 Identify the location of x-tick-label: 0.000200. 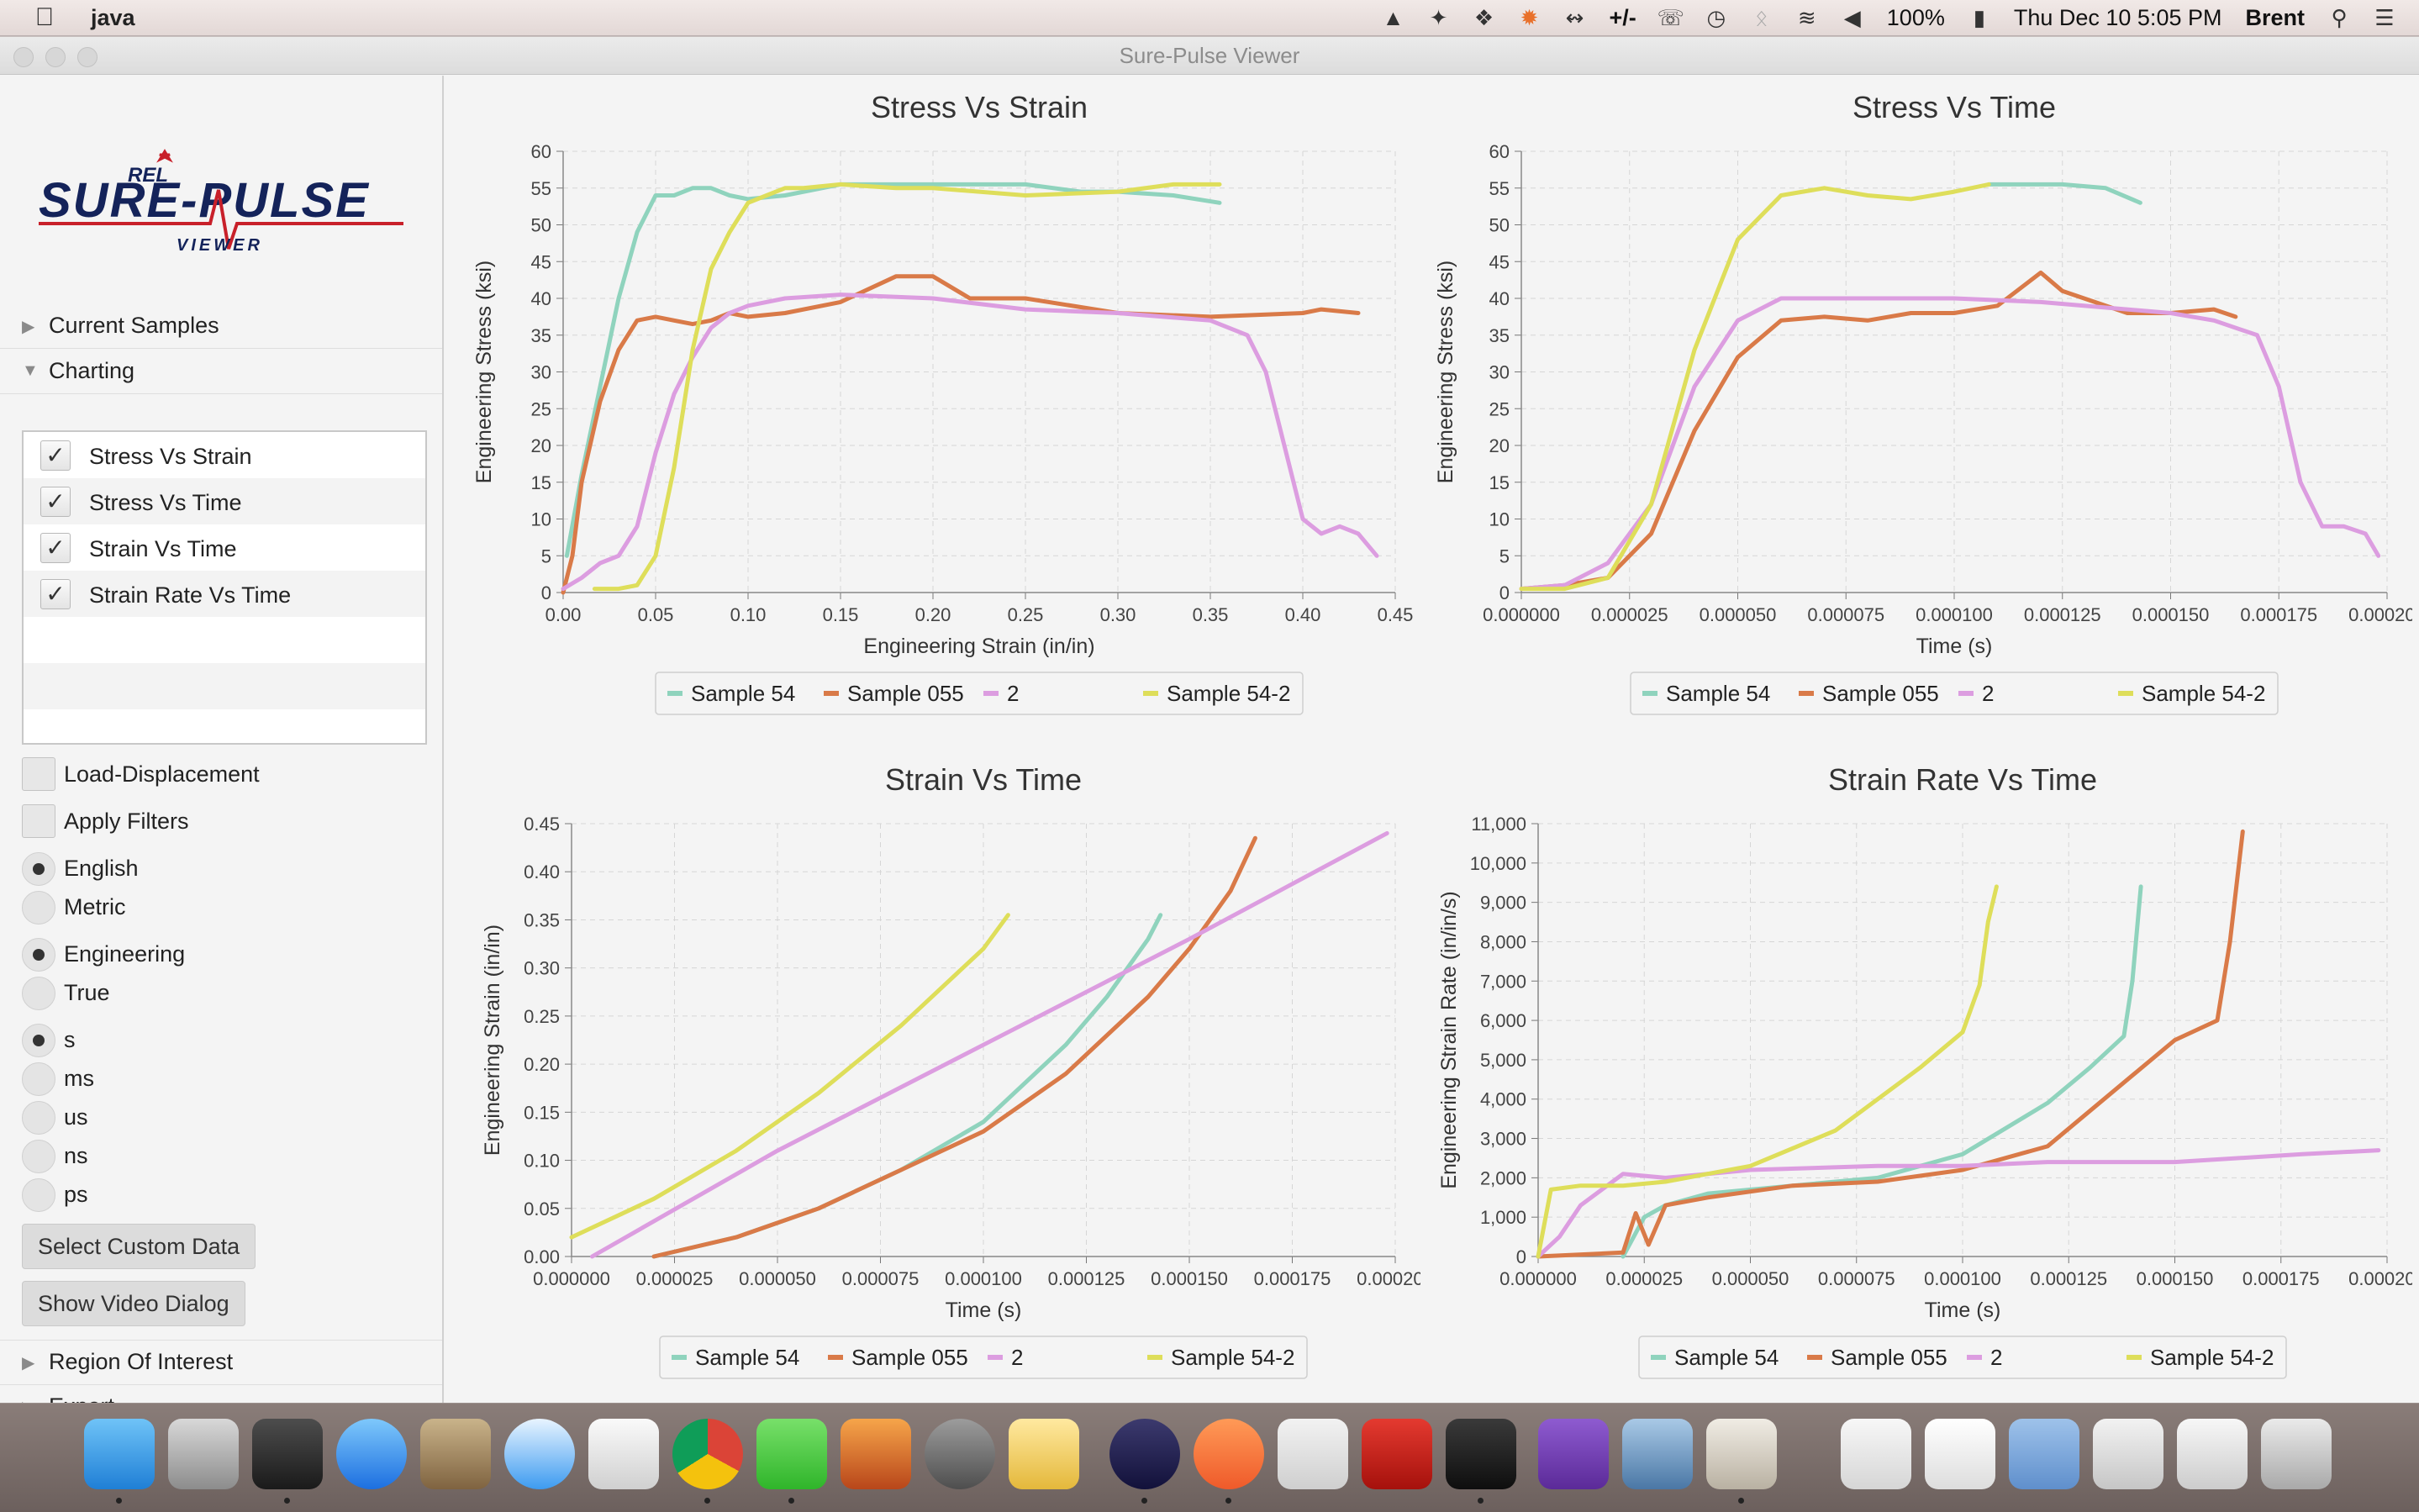
(1388, 1279).